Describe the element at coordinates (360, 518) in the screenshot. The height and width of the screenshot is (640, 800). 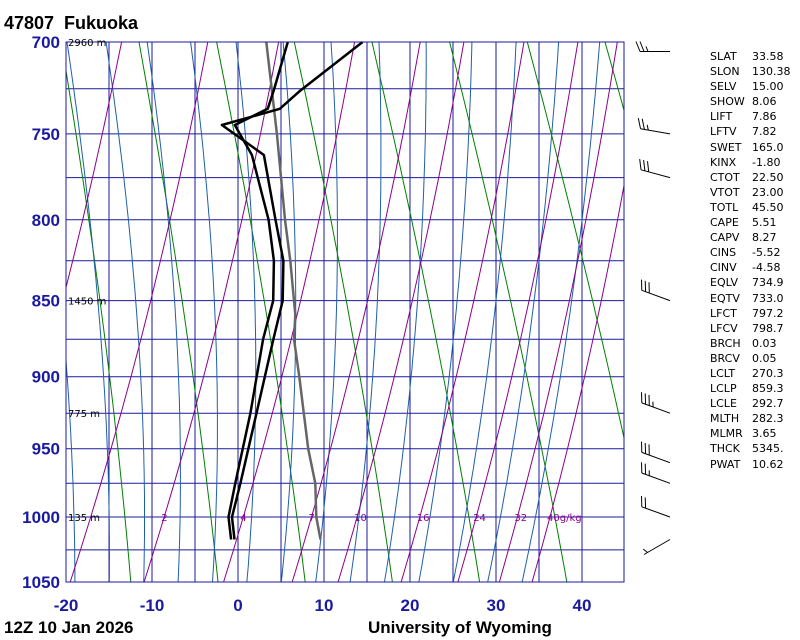
I see `mixing-ratio-label: 10` at that location.